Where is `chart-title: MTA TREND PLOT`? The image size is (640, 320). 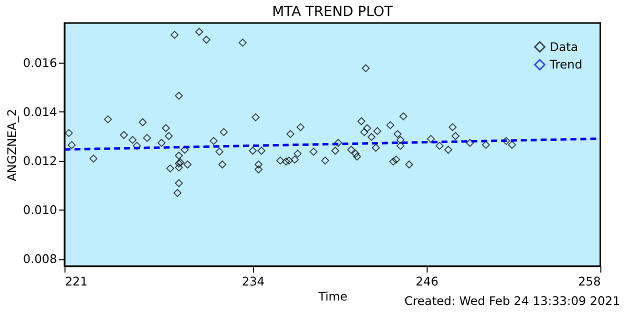 chart-title: MTA TREND PLOT is located at coordinates (333, 12).